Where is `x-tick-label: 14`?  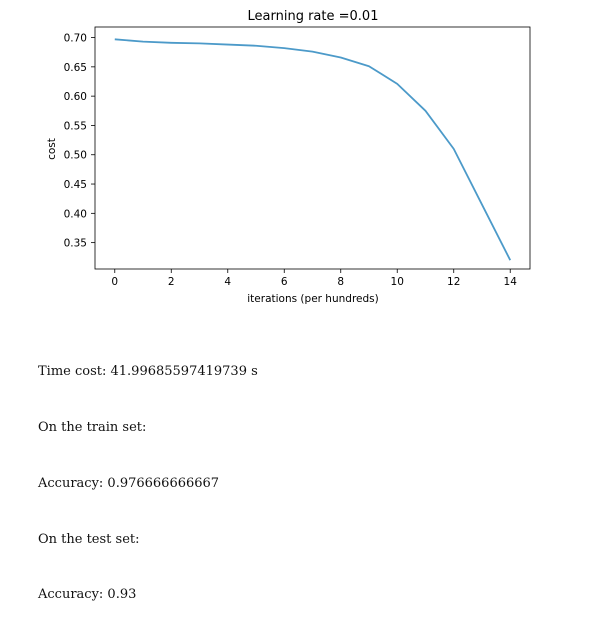
x-tick-label: 14 is located at coordinates (511, 282).